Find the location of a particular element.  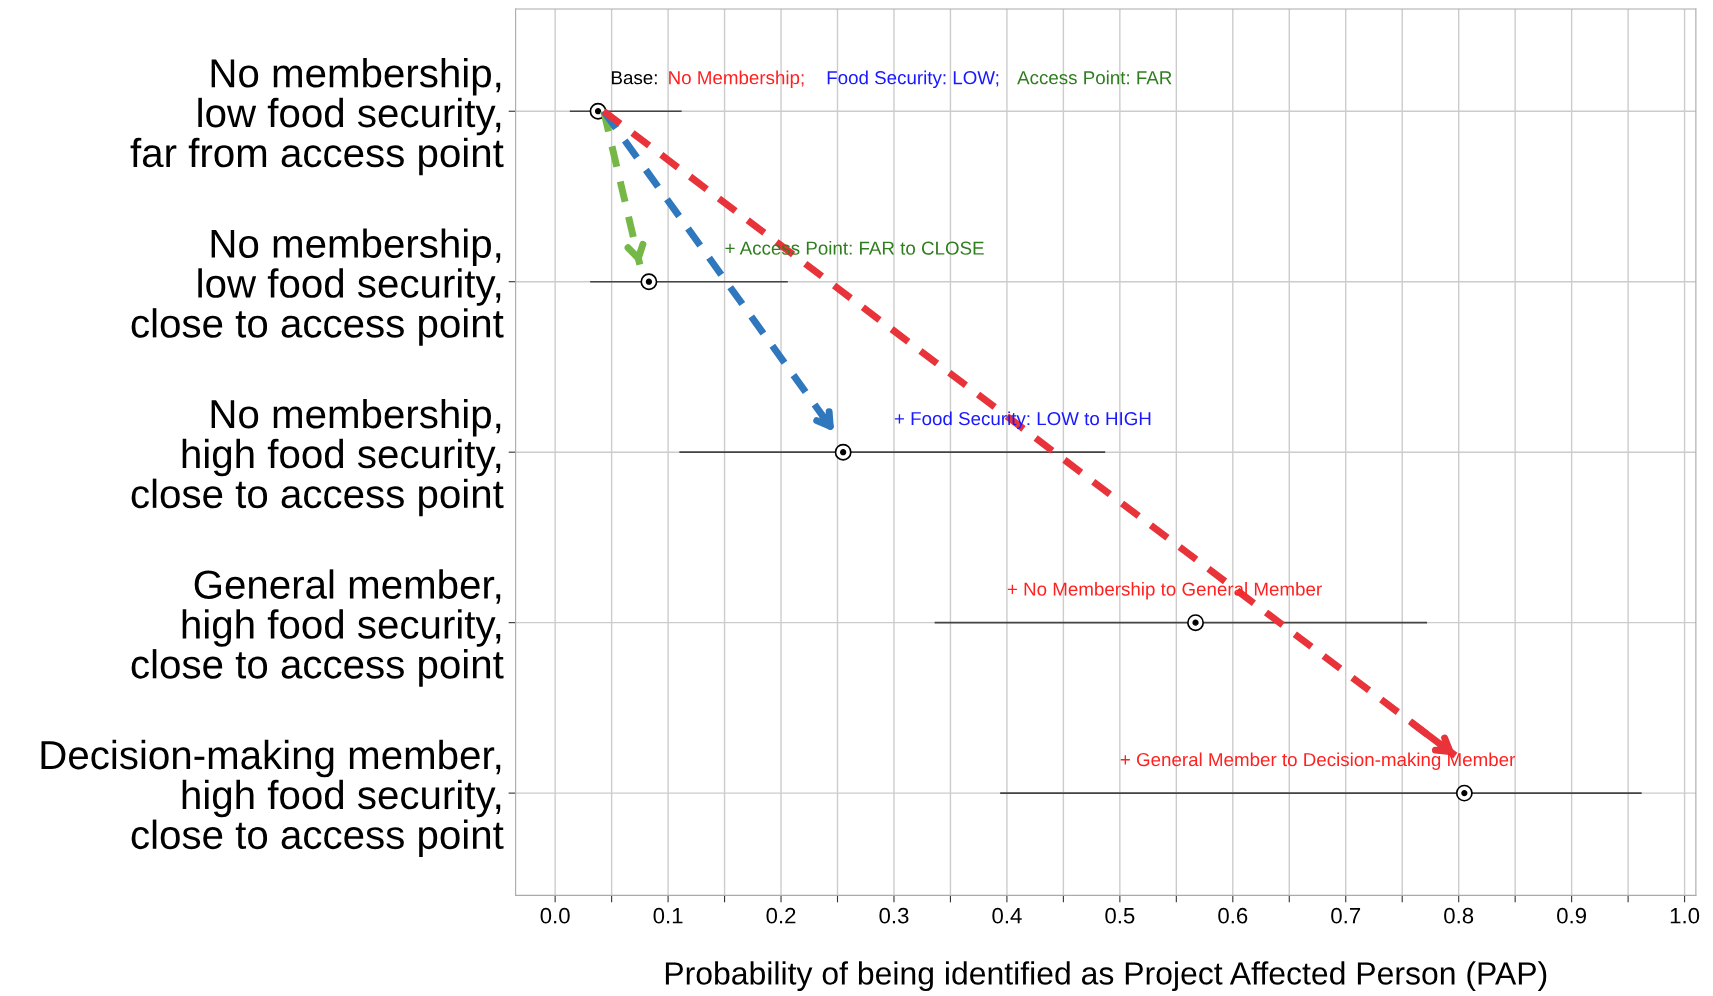

x-tick-label: 0.1 is located at coordinates (668, 915).